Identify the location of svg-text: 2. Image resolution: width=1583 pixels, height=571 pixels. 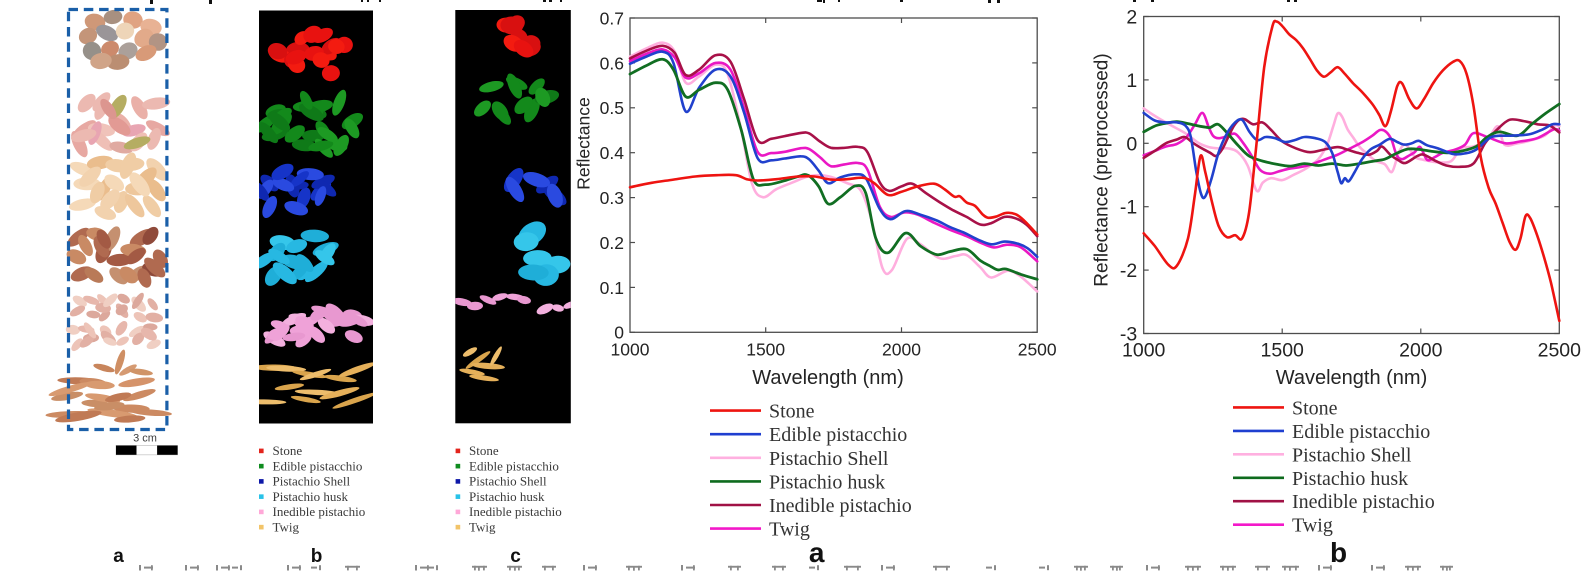
(1131, 18).